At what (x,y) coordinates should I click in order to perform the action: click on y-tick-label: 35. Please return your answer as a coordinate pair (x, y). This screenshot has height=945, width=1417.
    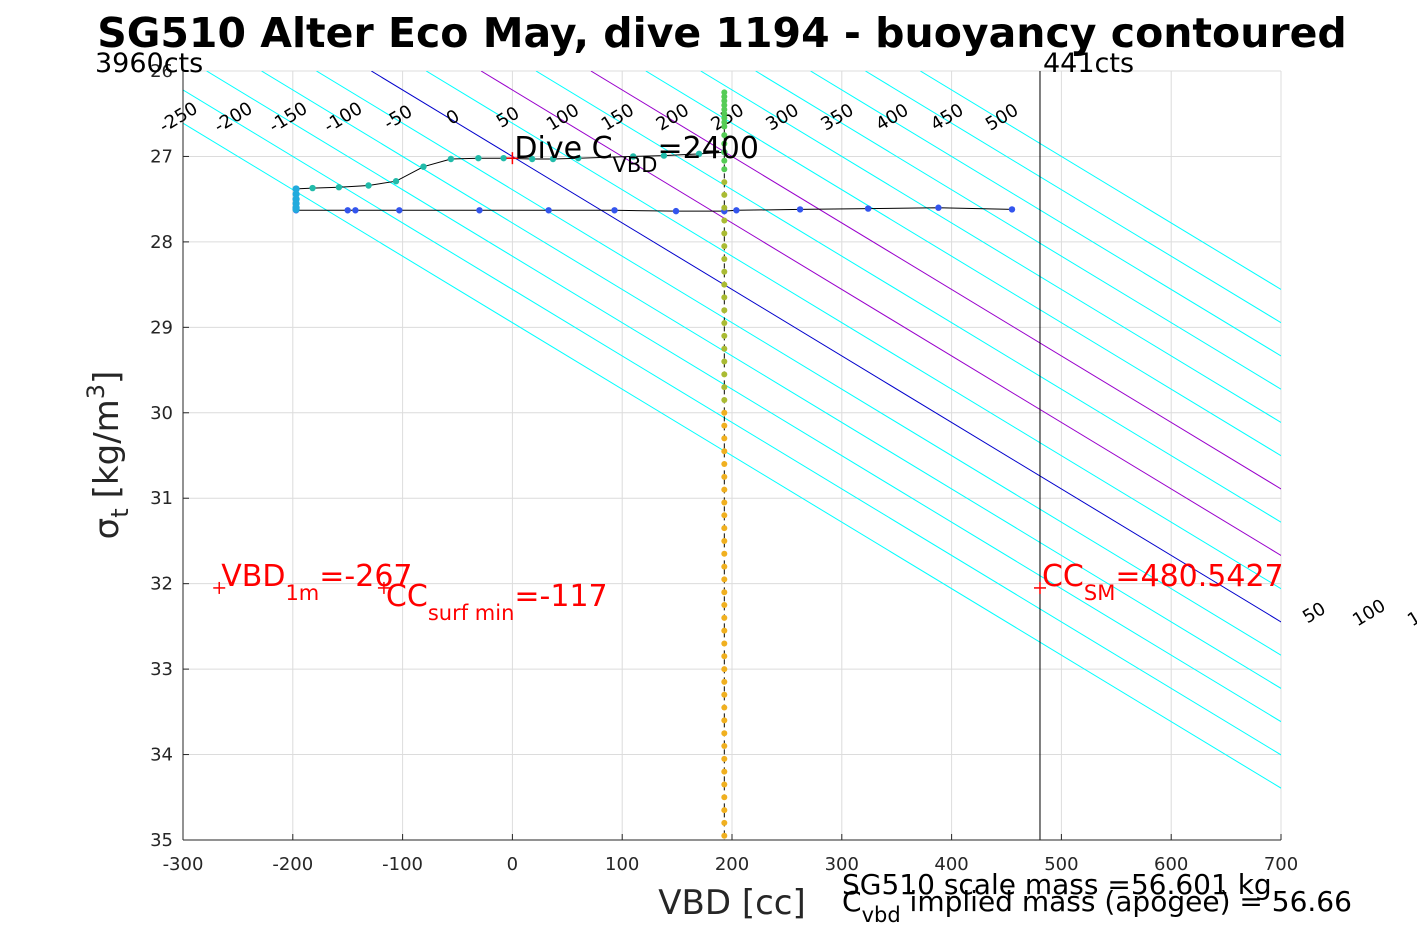
    Looking at the image, I should click on (161, 840).